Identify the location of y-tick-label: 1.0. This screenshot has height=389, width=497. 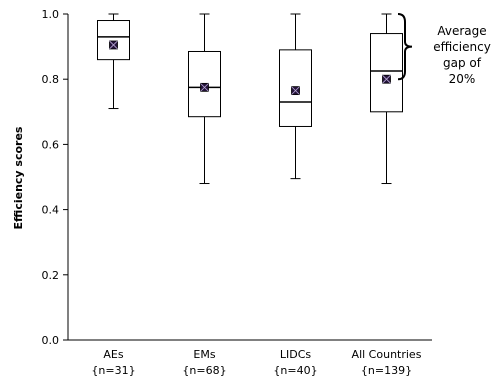
(51, 14).